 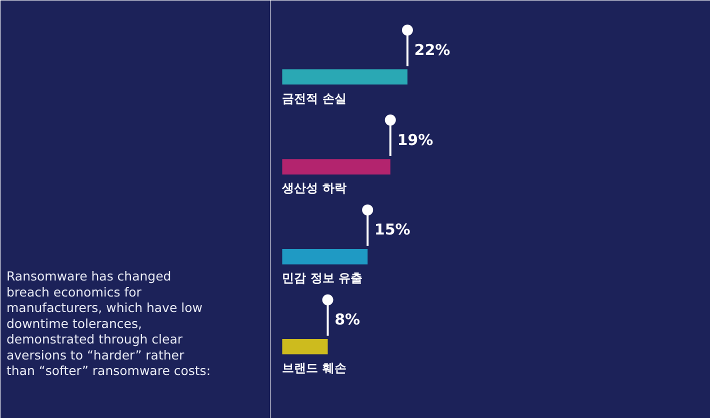 What do you see at coordinates (432, 49) in the screenshot?
I see `data-label: 22%` at bounding box center [432, 49].